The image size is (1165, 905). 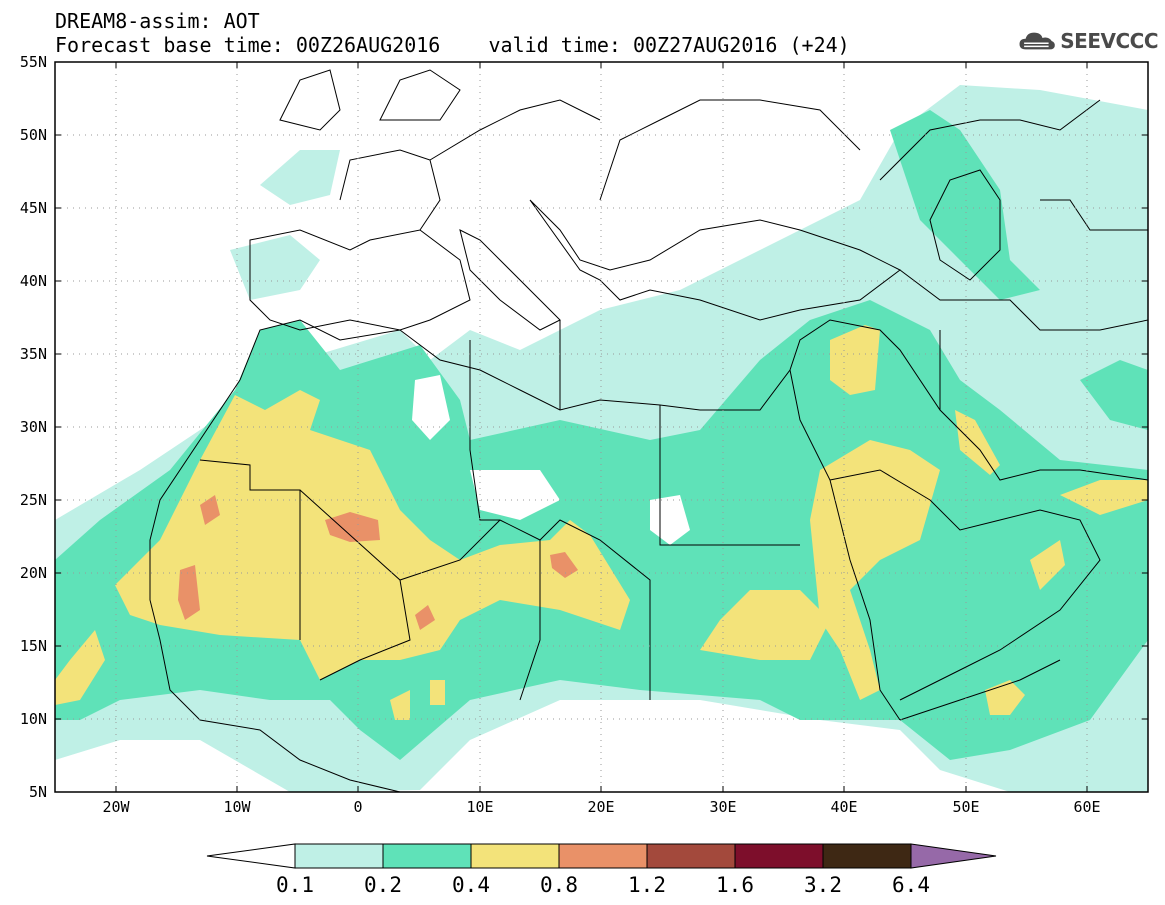 What do you see at coordinates (1037, 41) in the screenshot?
I see `cloud-icon` at bounding box center [1037, 41].